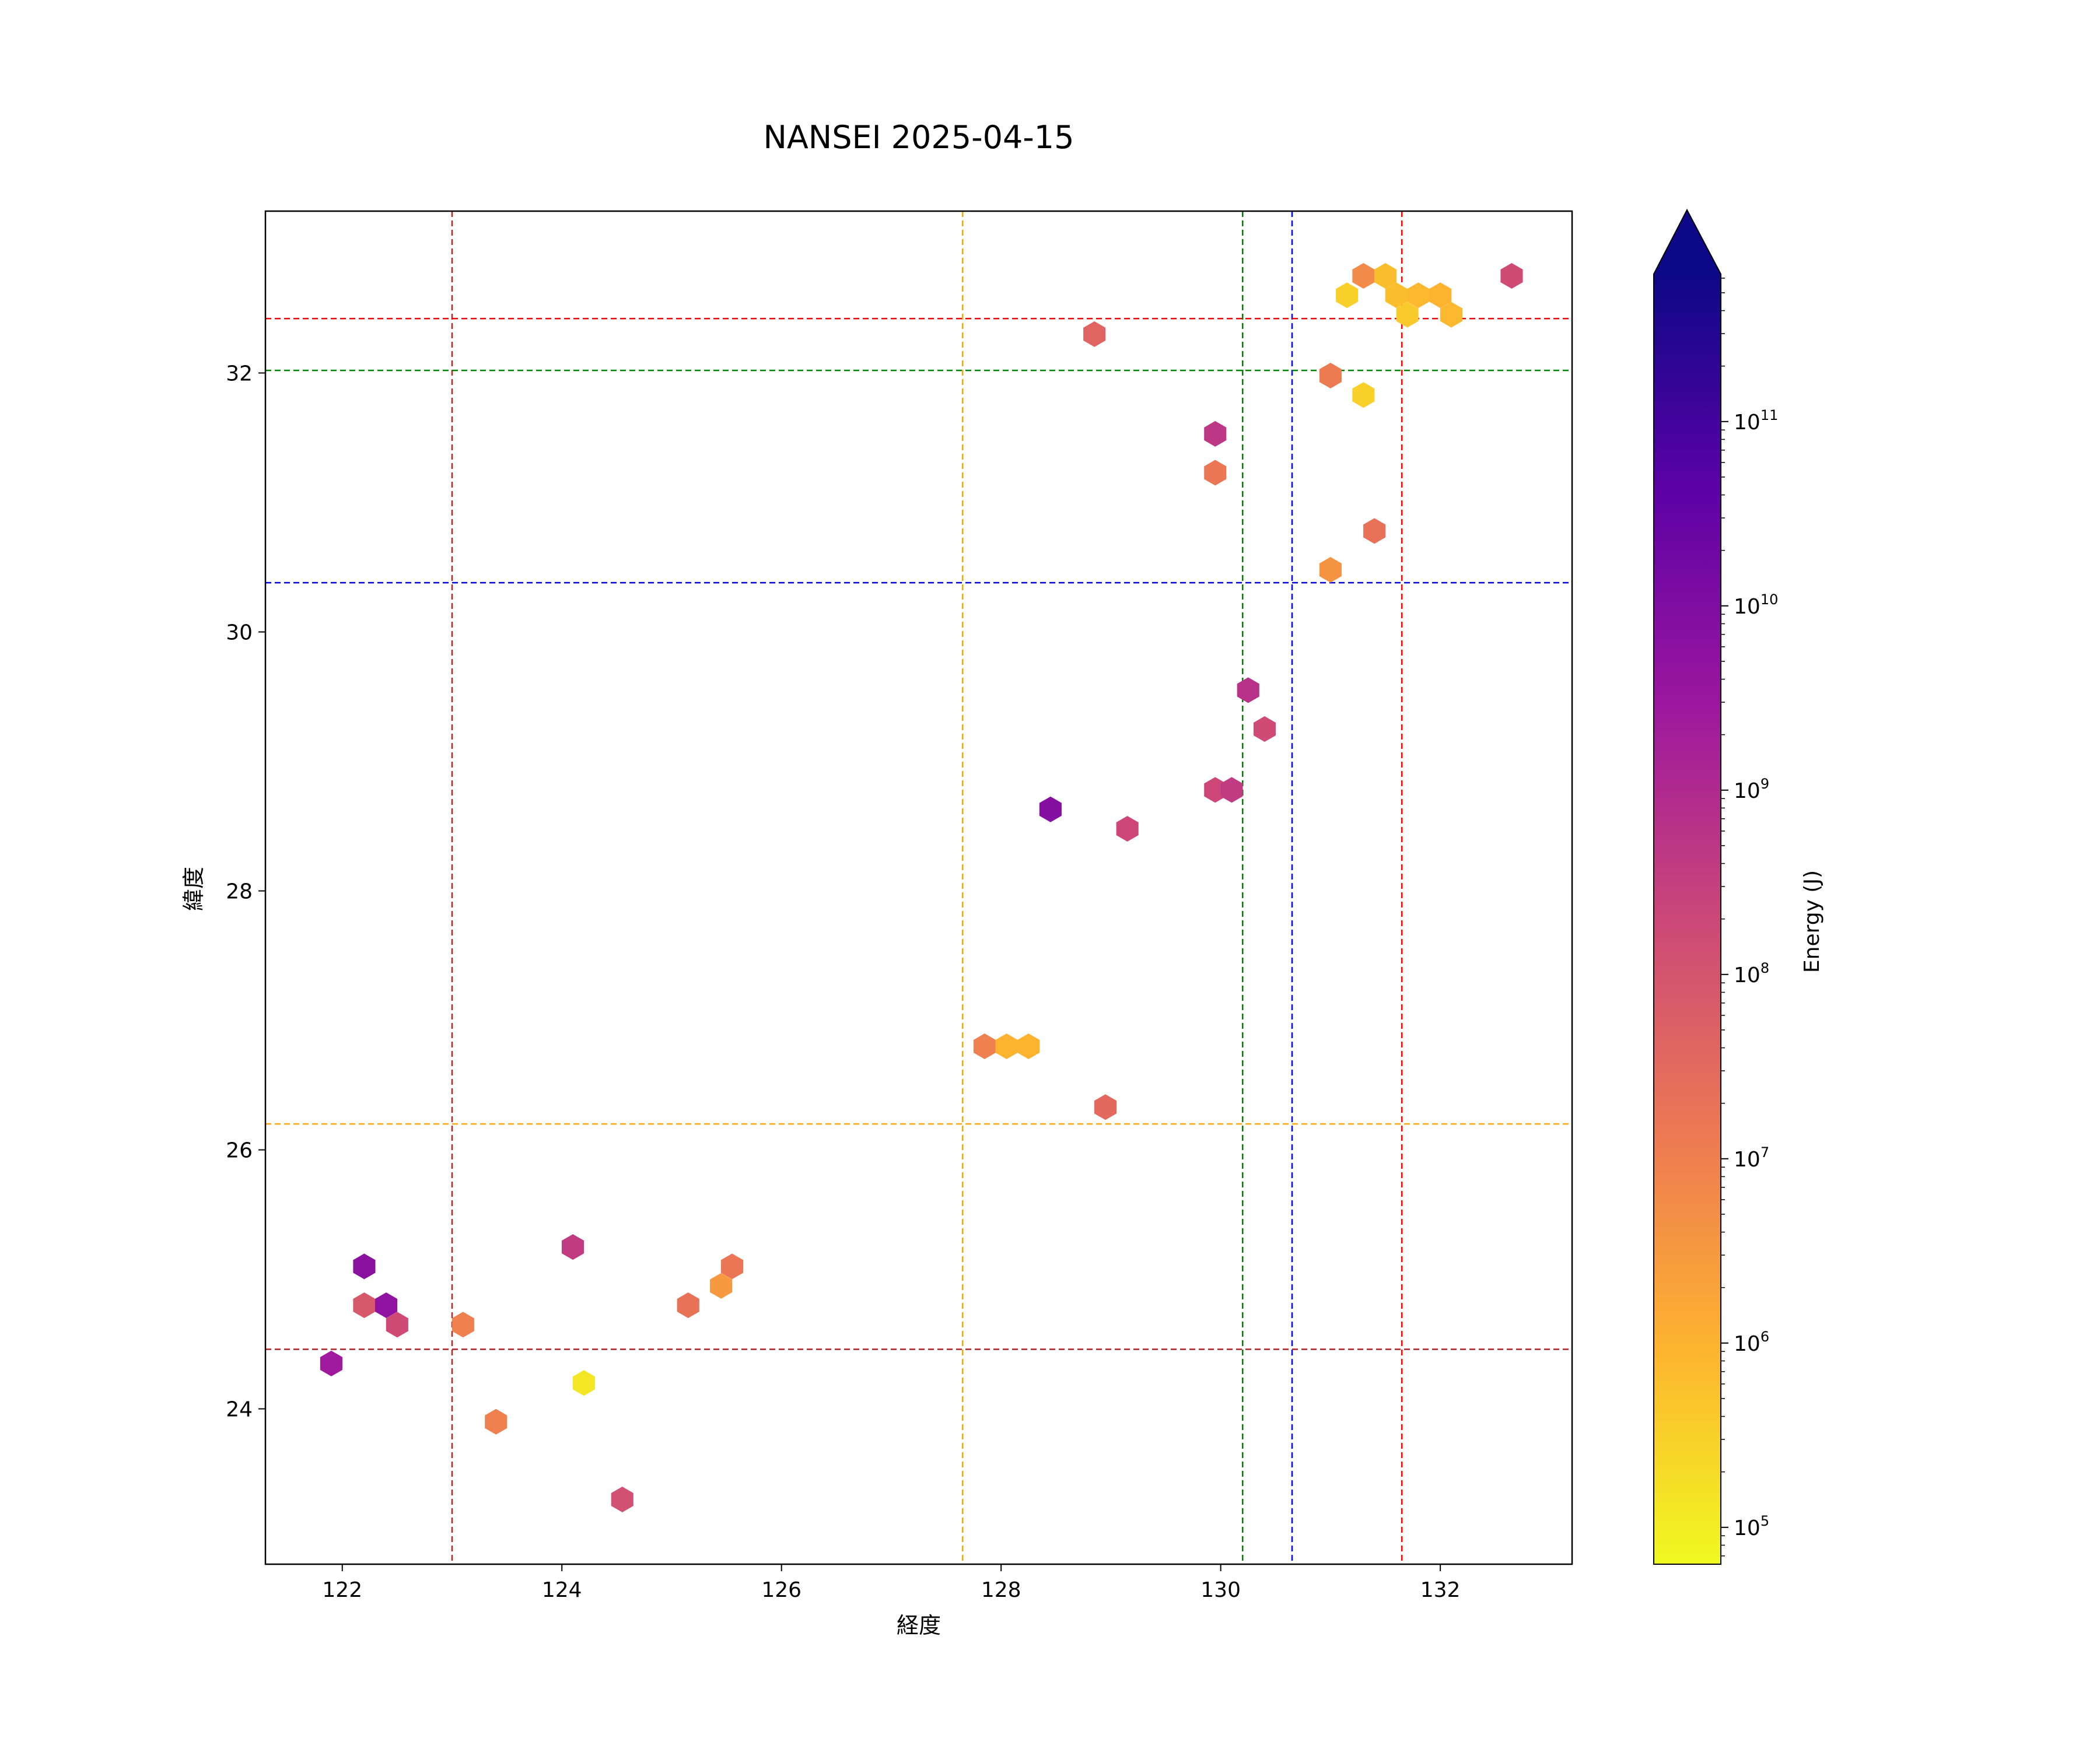  Describe the element at coordinates (1751, 789) in the screenshot. I see `colorbar-tick-label: 10⁹` at that location.